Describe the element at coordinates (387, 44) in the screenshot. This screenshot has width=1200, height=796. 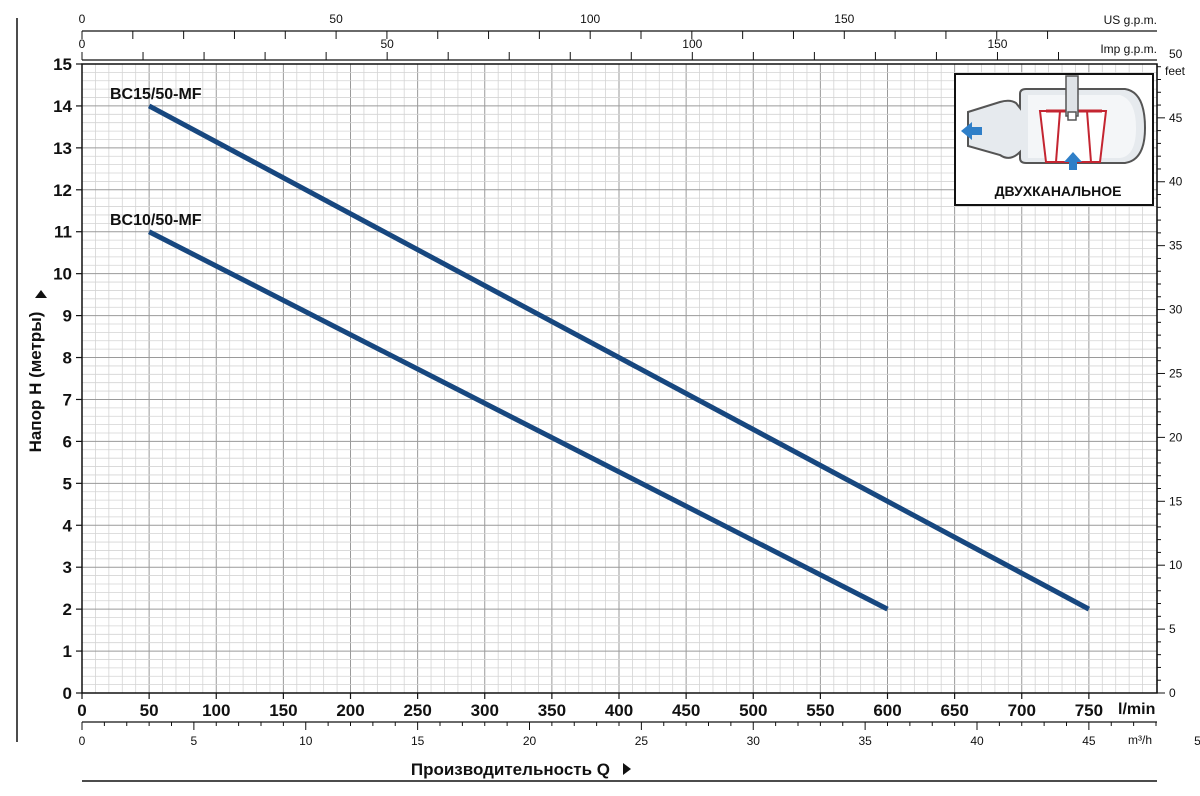
I see `top-imp-tick-label: 50` at that location.